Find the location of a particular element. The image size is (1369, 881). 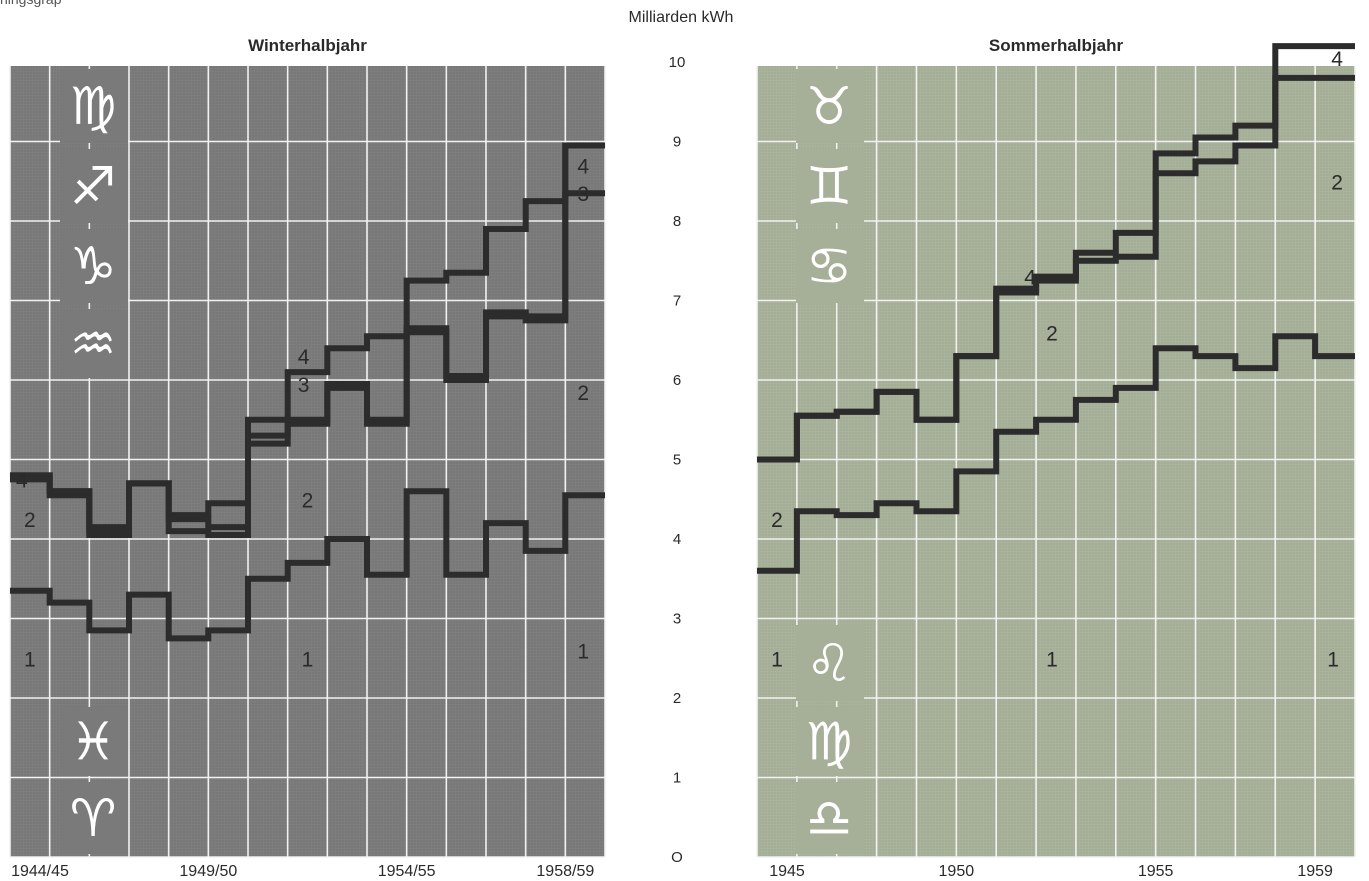

summer-series-1-line is located at coordinates (1056, 453).